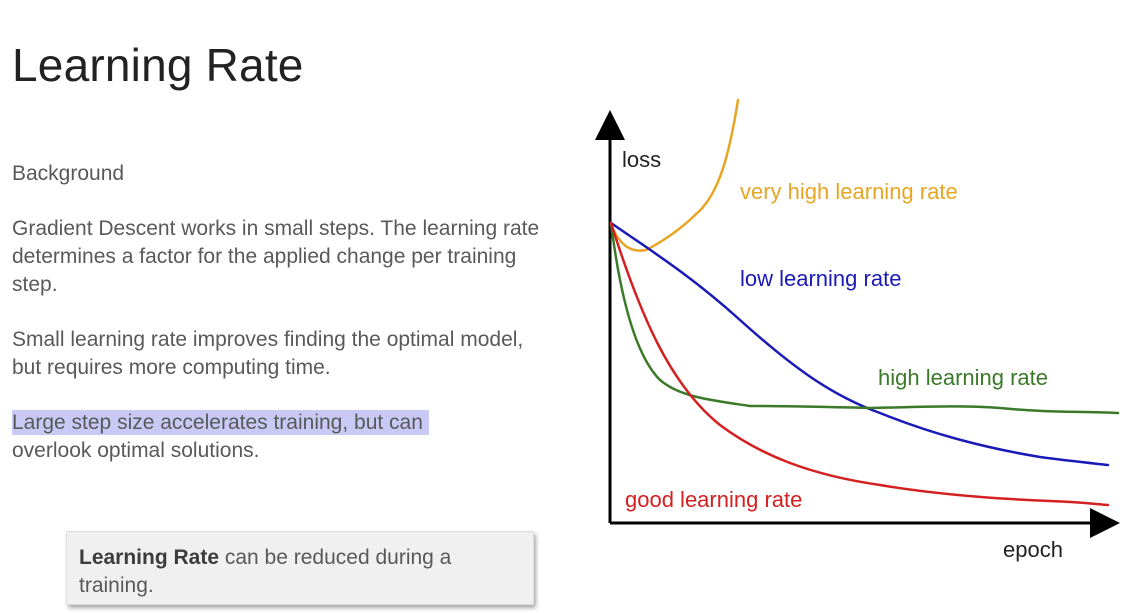  Describe the element at coordinates (68, 173) in the screenshot. I see `background-heading: Background` at that location.